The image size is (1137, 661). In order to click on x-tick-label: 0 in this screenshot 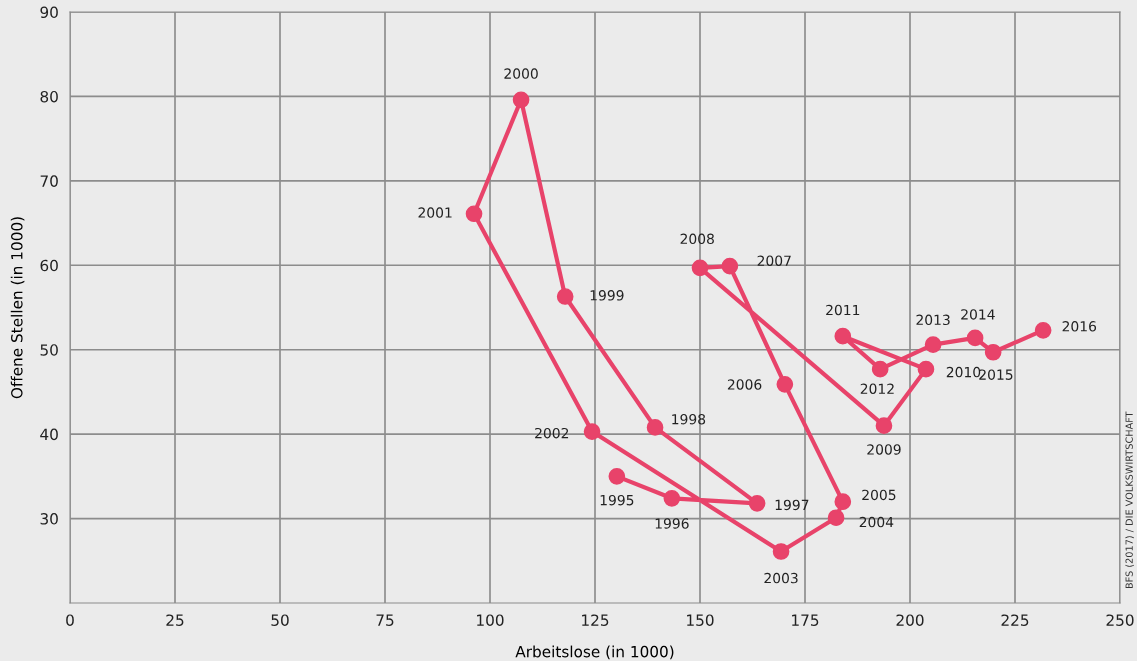, I will do `click(70, 620)`.